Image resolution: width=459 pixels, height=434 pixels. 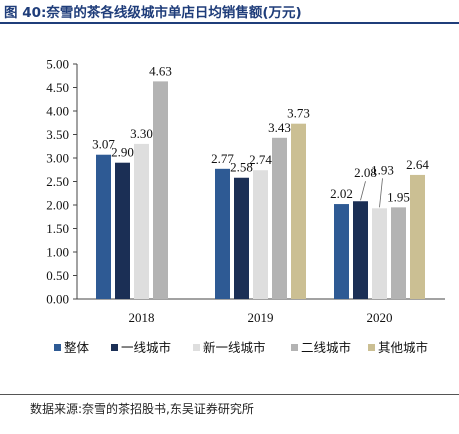 What do you see at coordinates (141, 133) in the screenshot?
I see `value-label: 3.30` at bounding box center [141, 133].